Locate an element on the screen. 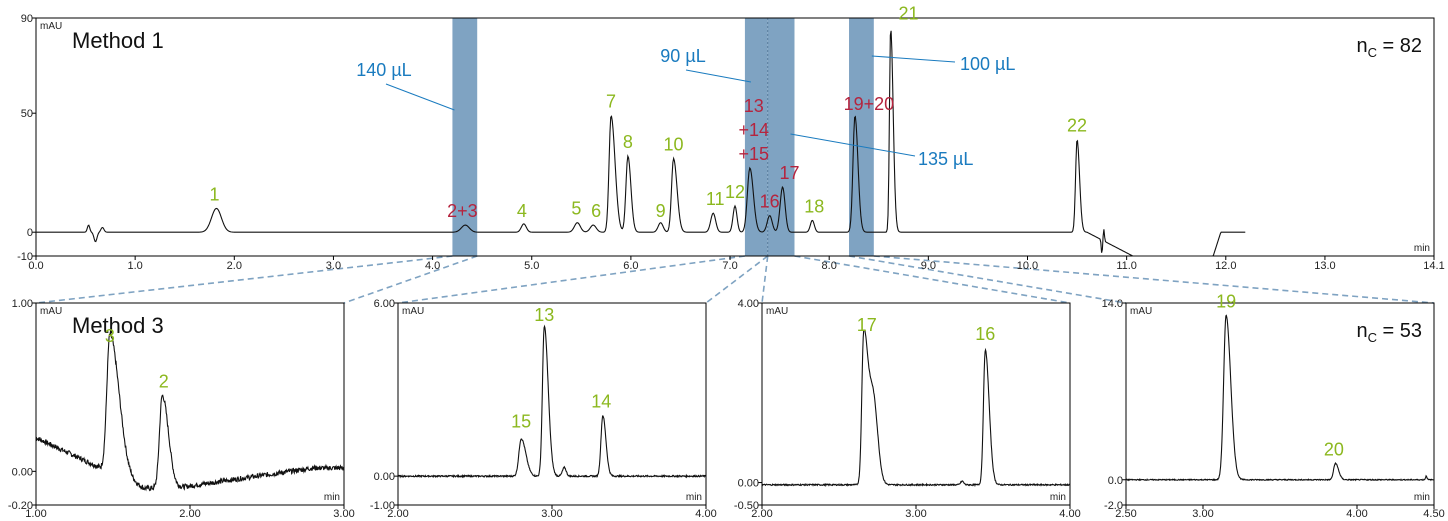  x-tick-label: 6.0 is located at coordinates (630, 266).